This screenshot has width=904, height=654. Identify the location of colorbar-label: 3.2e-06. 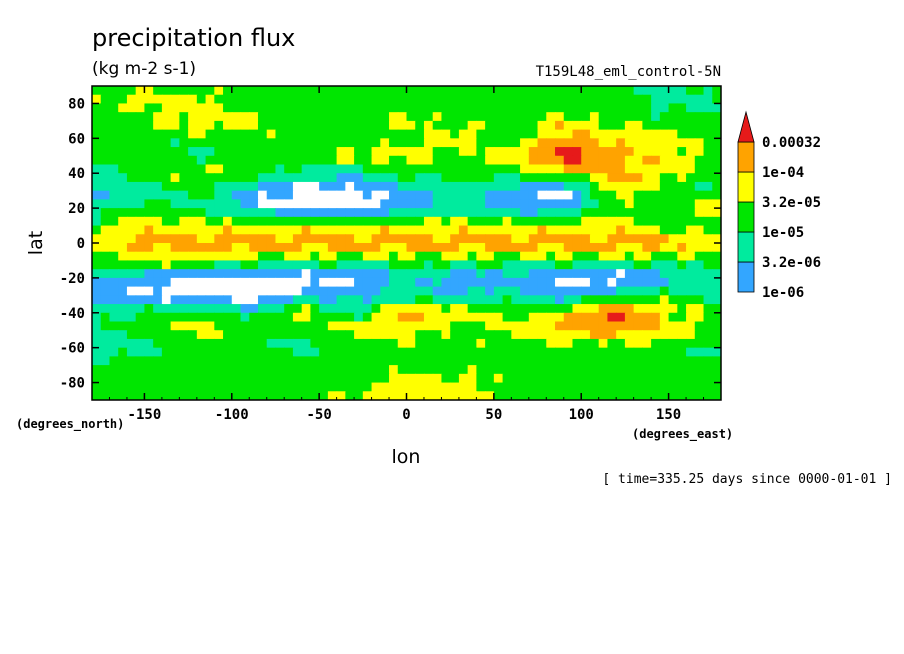
(791, 263).